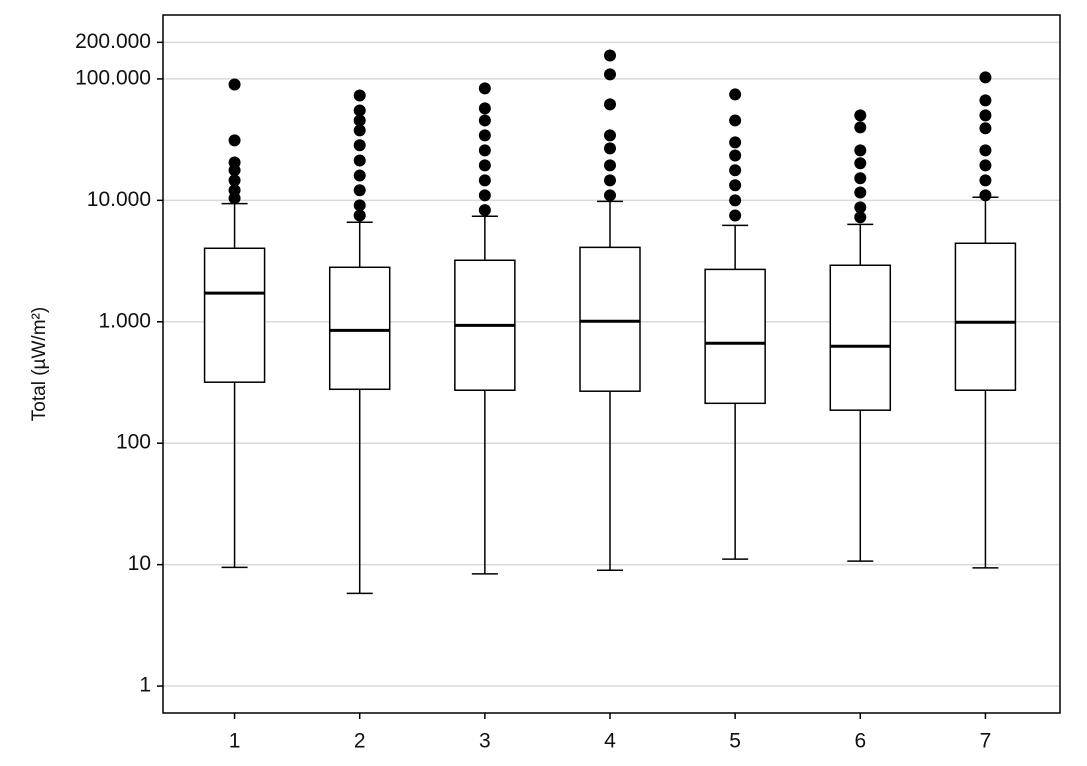  What do you see at coordinates (986, 741) in the screenshot?
I see `x-tick-label: 7` at bounding box center [986, 741].